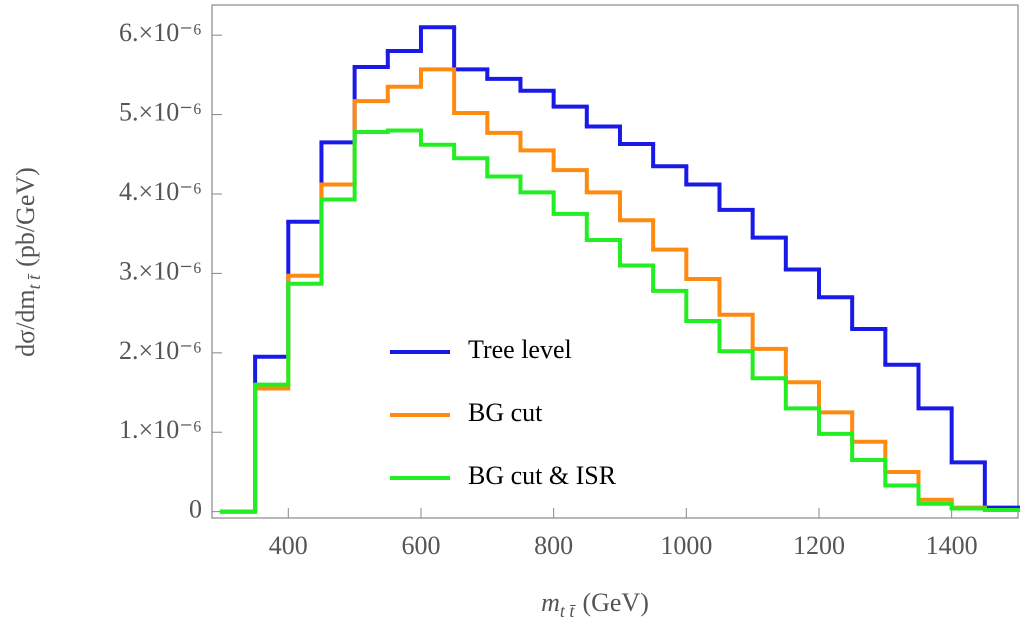  Describe the element at coordinates (542, 475) in the screenshot. I see `legend-label: BG cut & ISR` at that location.